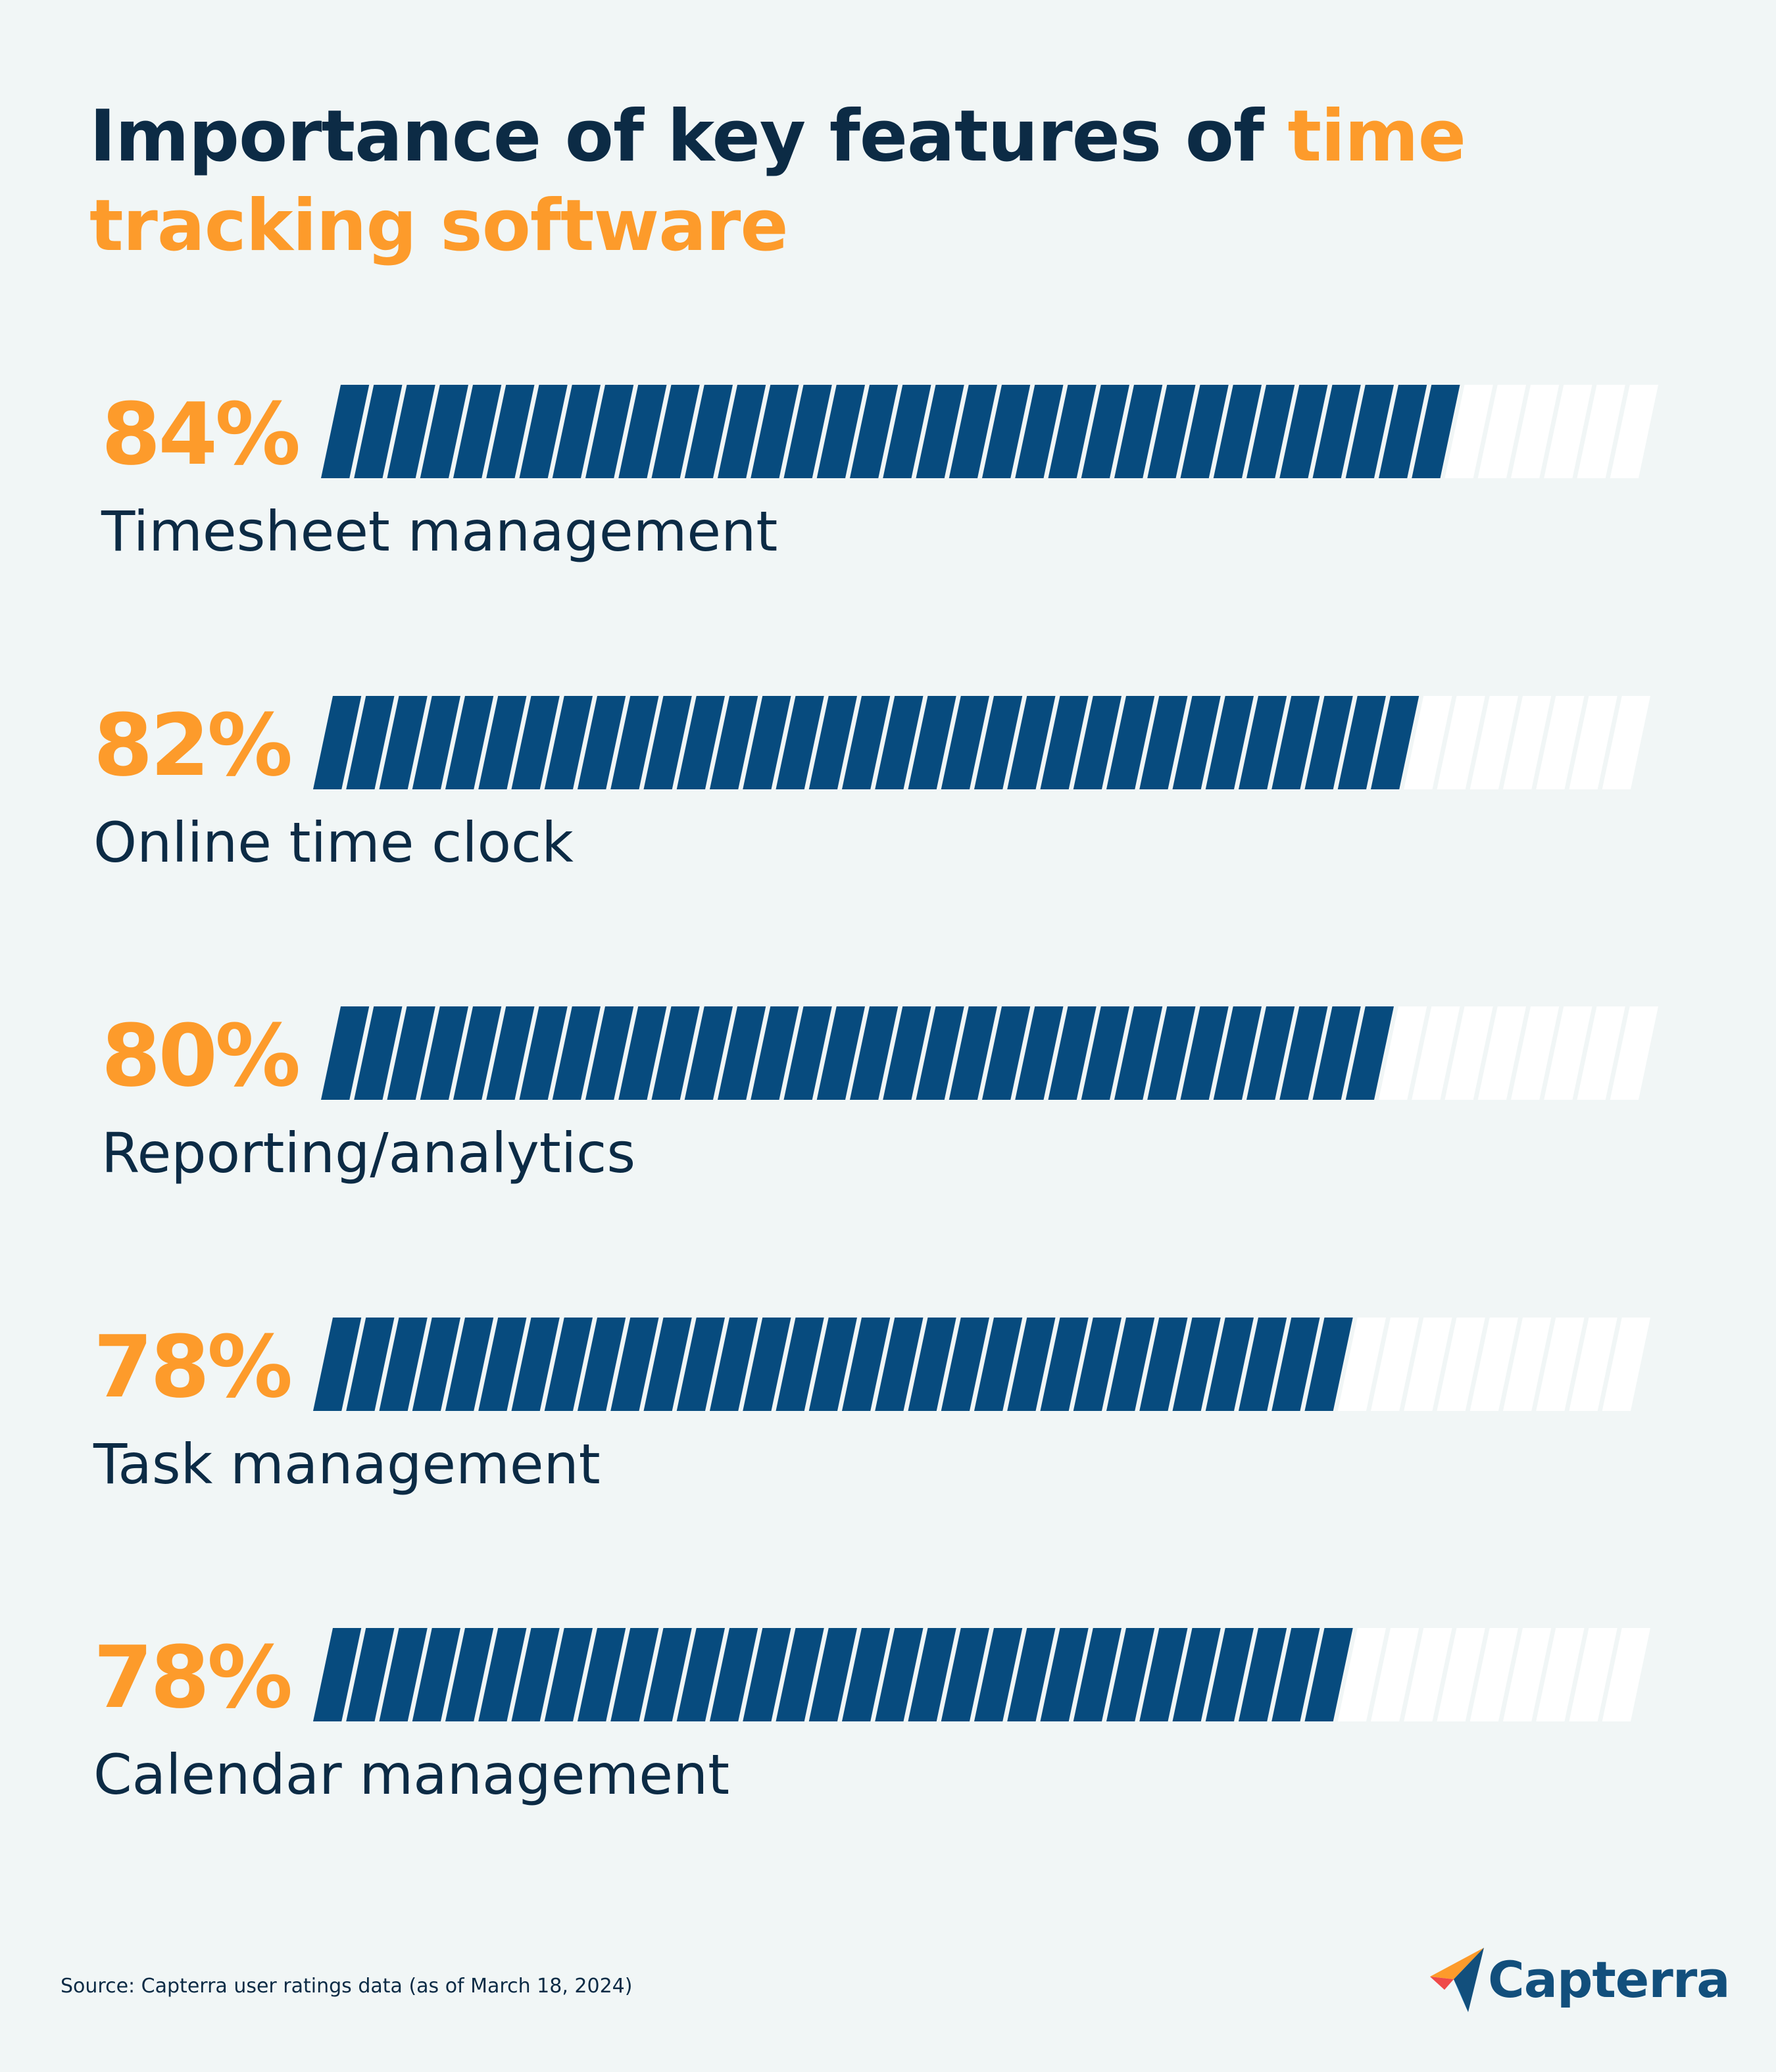 The height and width of the screenshot is (2072, 1776). Describe the element at coordinates (688, 136) in the screenshot. I see `title-main: Importance of key features of` at that location.